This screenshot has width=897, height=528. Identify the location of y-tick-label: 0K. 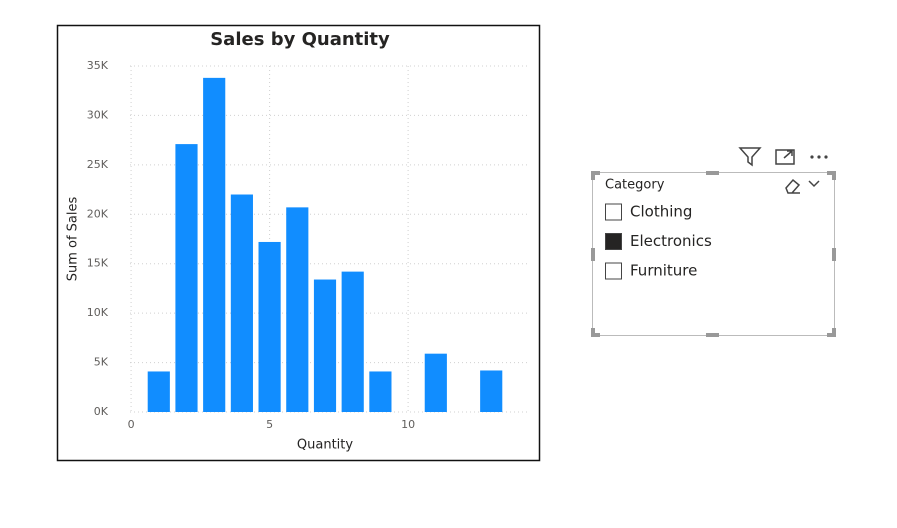
(101, 411).